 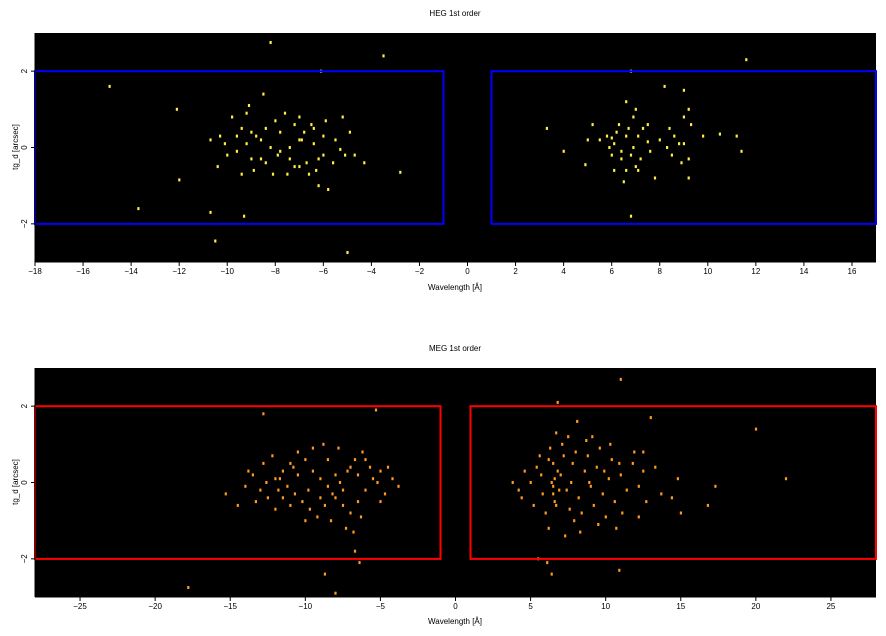 I want to click on heg-x-tick-label: −4, so click(x=372, y=271).